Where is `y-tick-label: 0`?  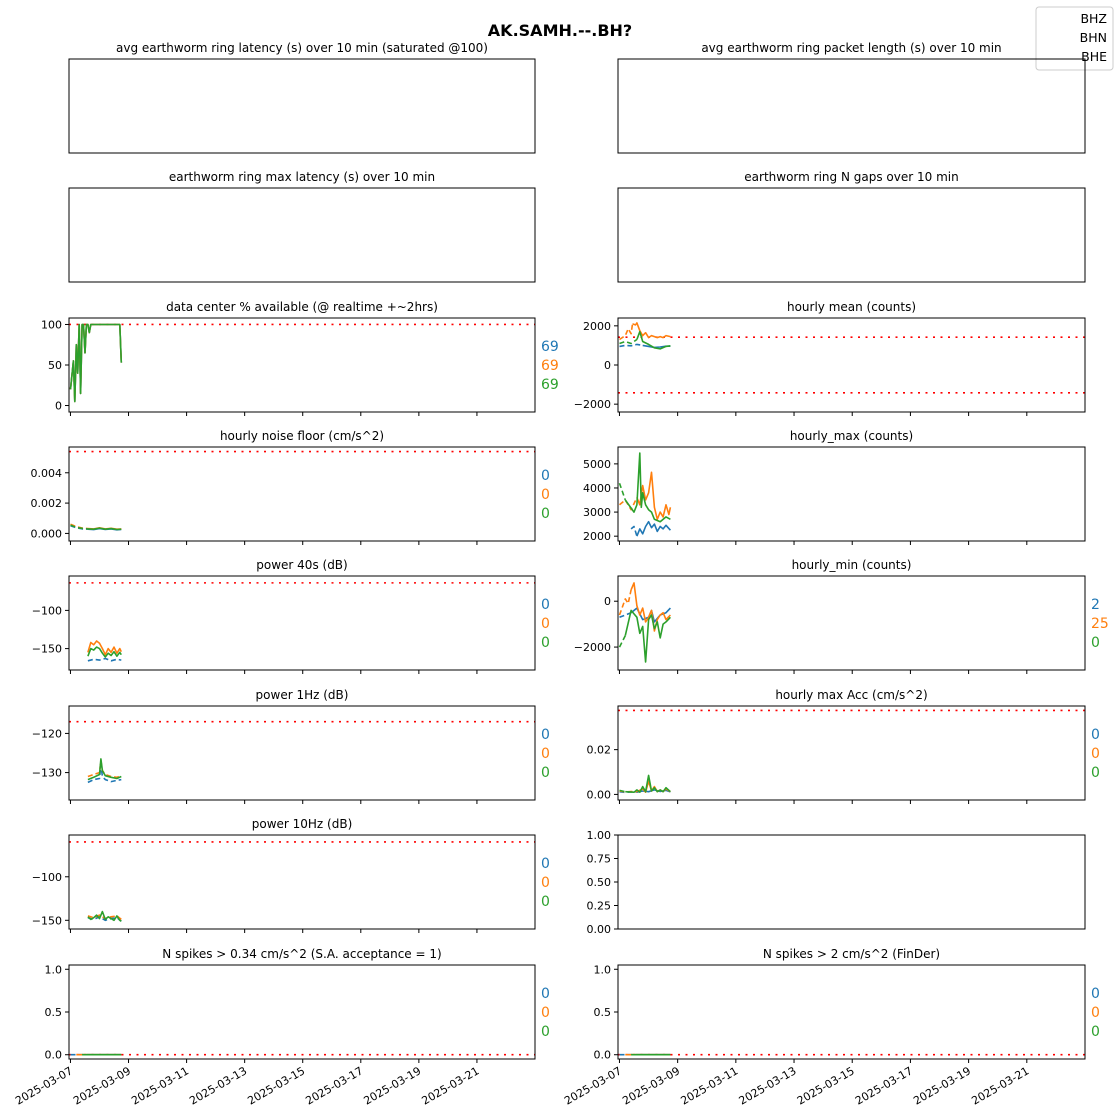
y-tick-label: 0 is located at coordinates (607, 365).